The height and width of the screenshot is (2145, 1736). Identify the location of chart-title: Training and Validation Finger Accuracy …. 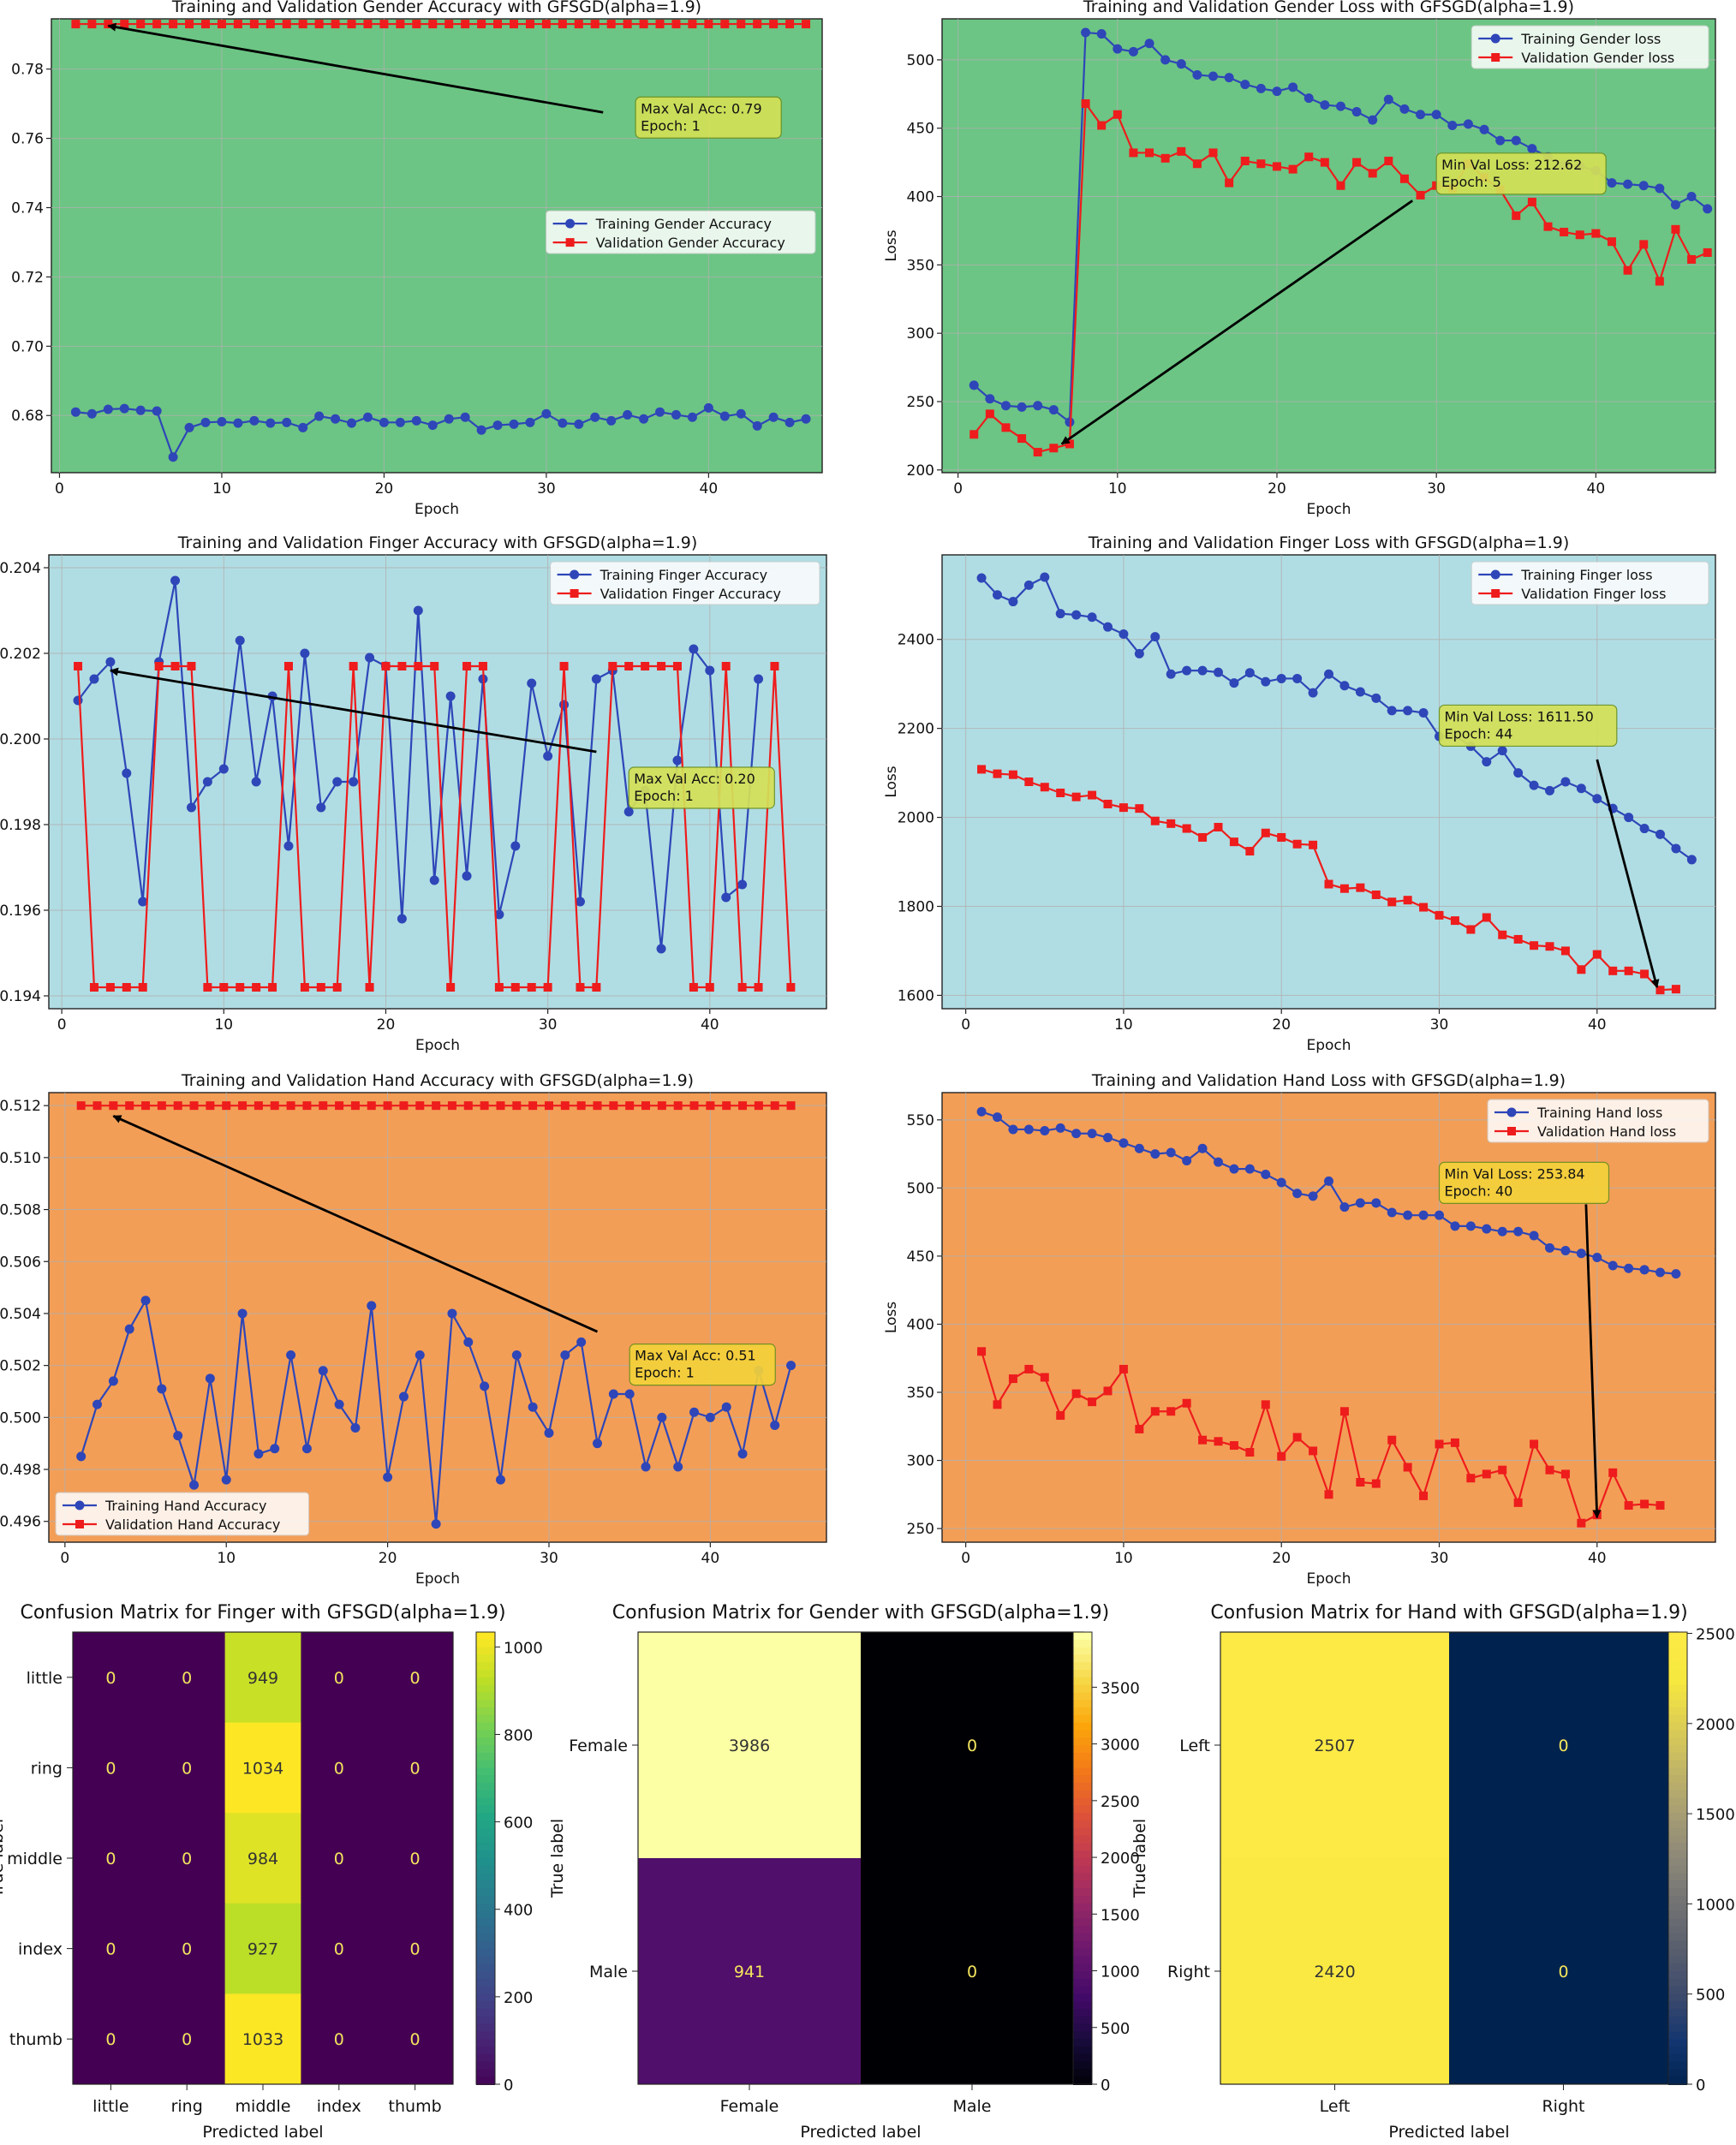
(437, 543).